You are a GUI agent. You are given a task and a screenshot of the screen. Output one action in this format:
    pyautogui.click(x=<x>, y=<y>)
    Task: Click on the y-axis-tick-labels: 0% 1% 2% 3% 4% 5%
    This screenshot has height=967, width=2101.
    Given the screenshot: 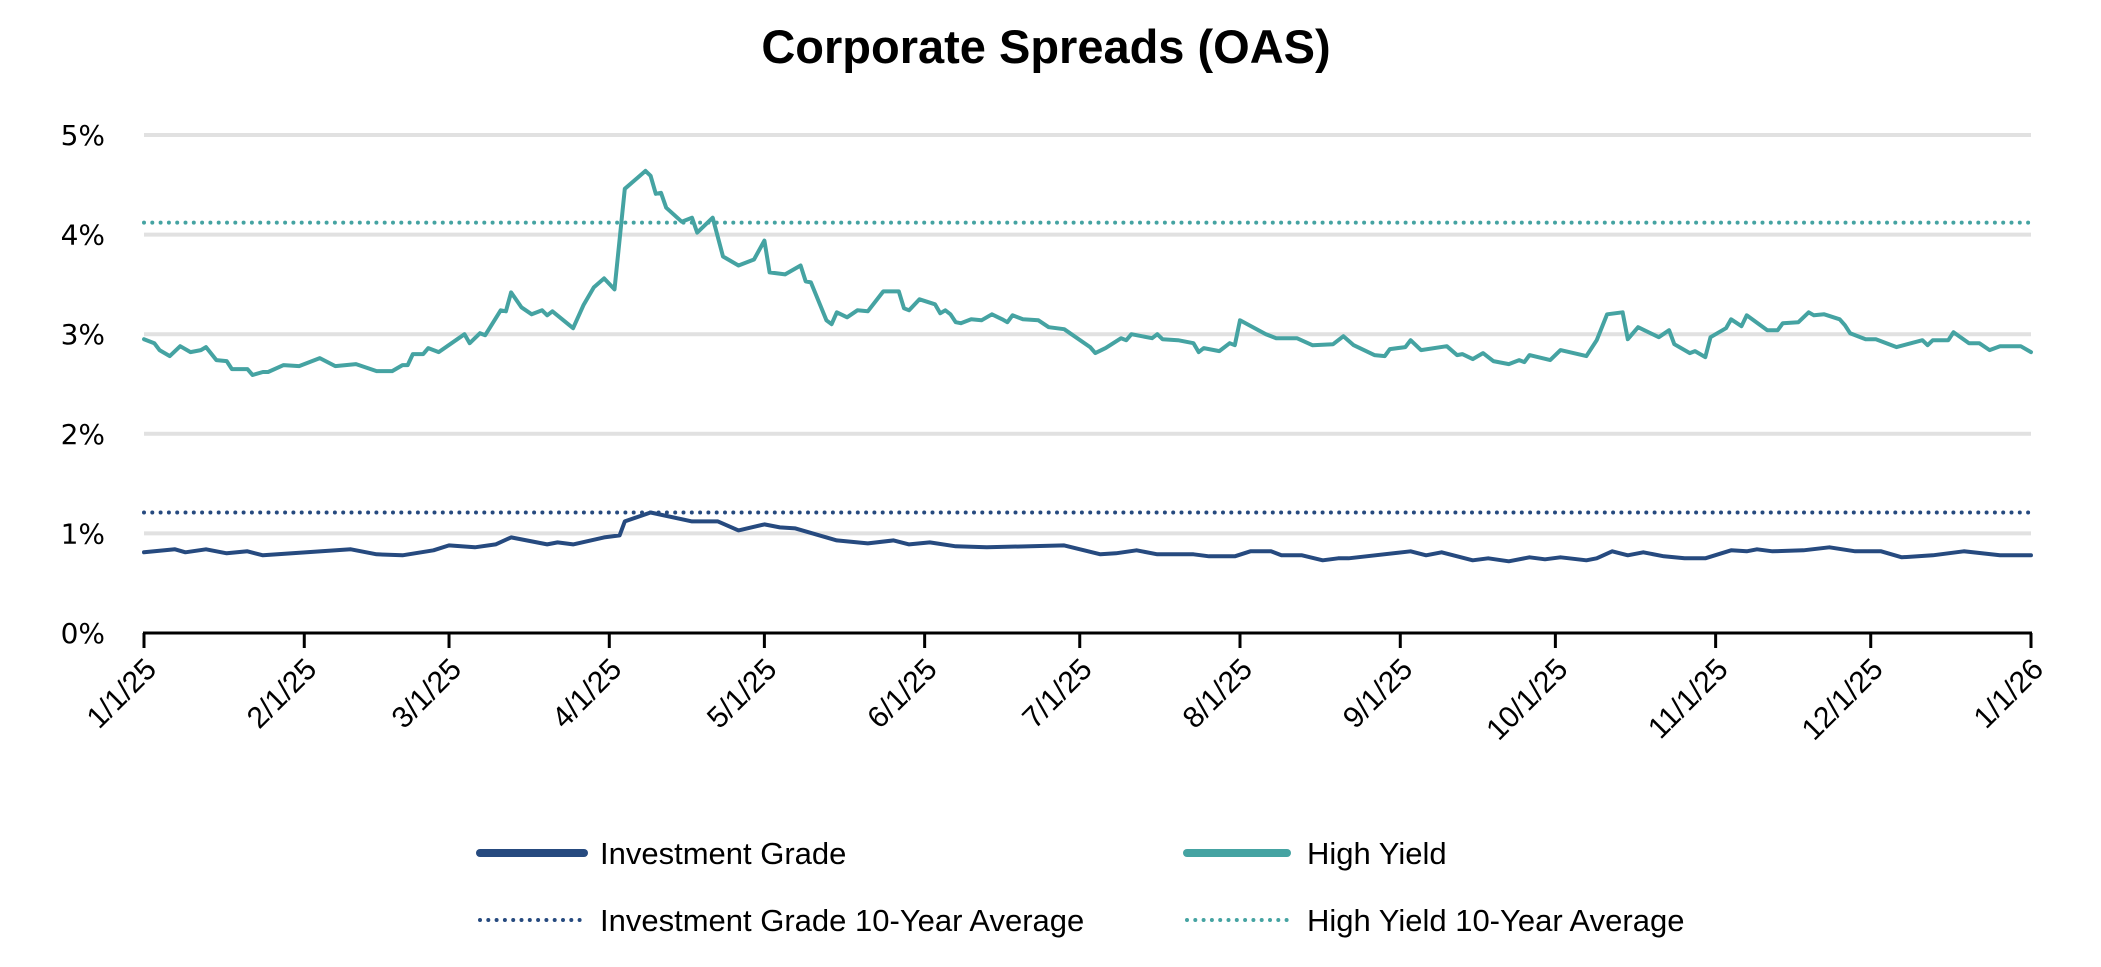 What is the action you would take?
    pyautogui.click(x=83, y=384)
    